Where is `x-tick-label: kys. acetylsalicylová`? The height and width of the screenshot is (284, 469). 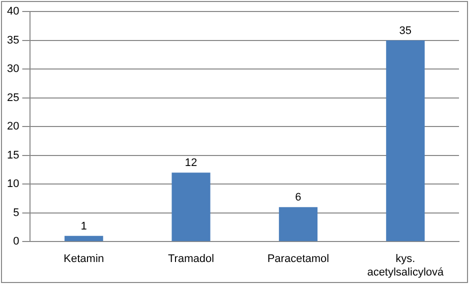
x-tick-label: kys. acetylsalicylová is located at coordinates (405, 265).